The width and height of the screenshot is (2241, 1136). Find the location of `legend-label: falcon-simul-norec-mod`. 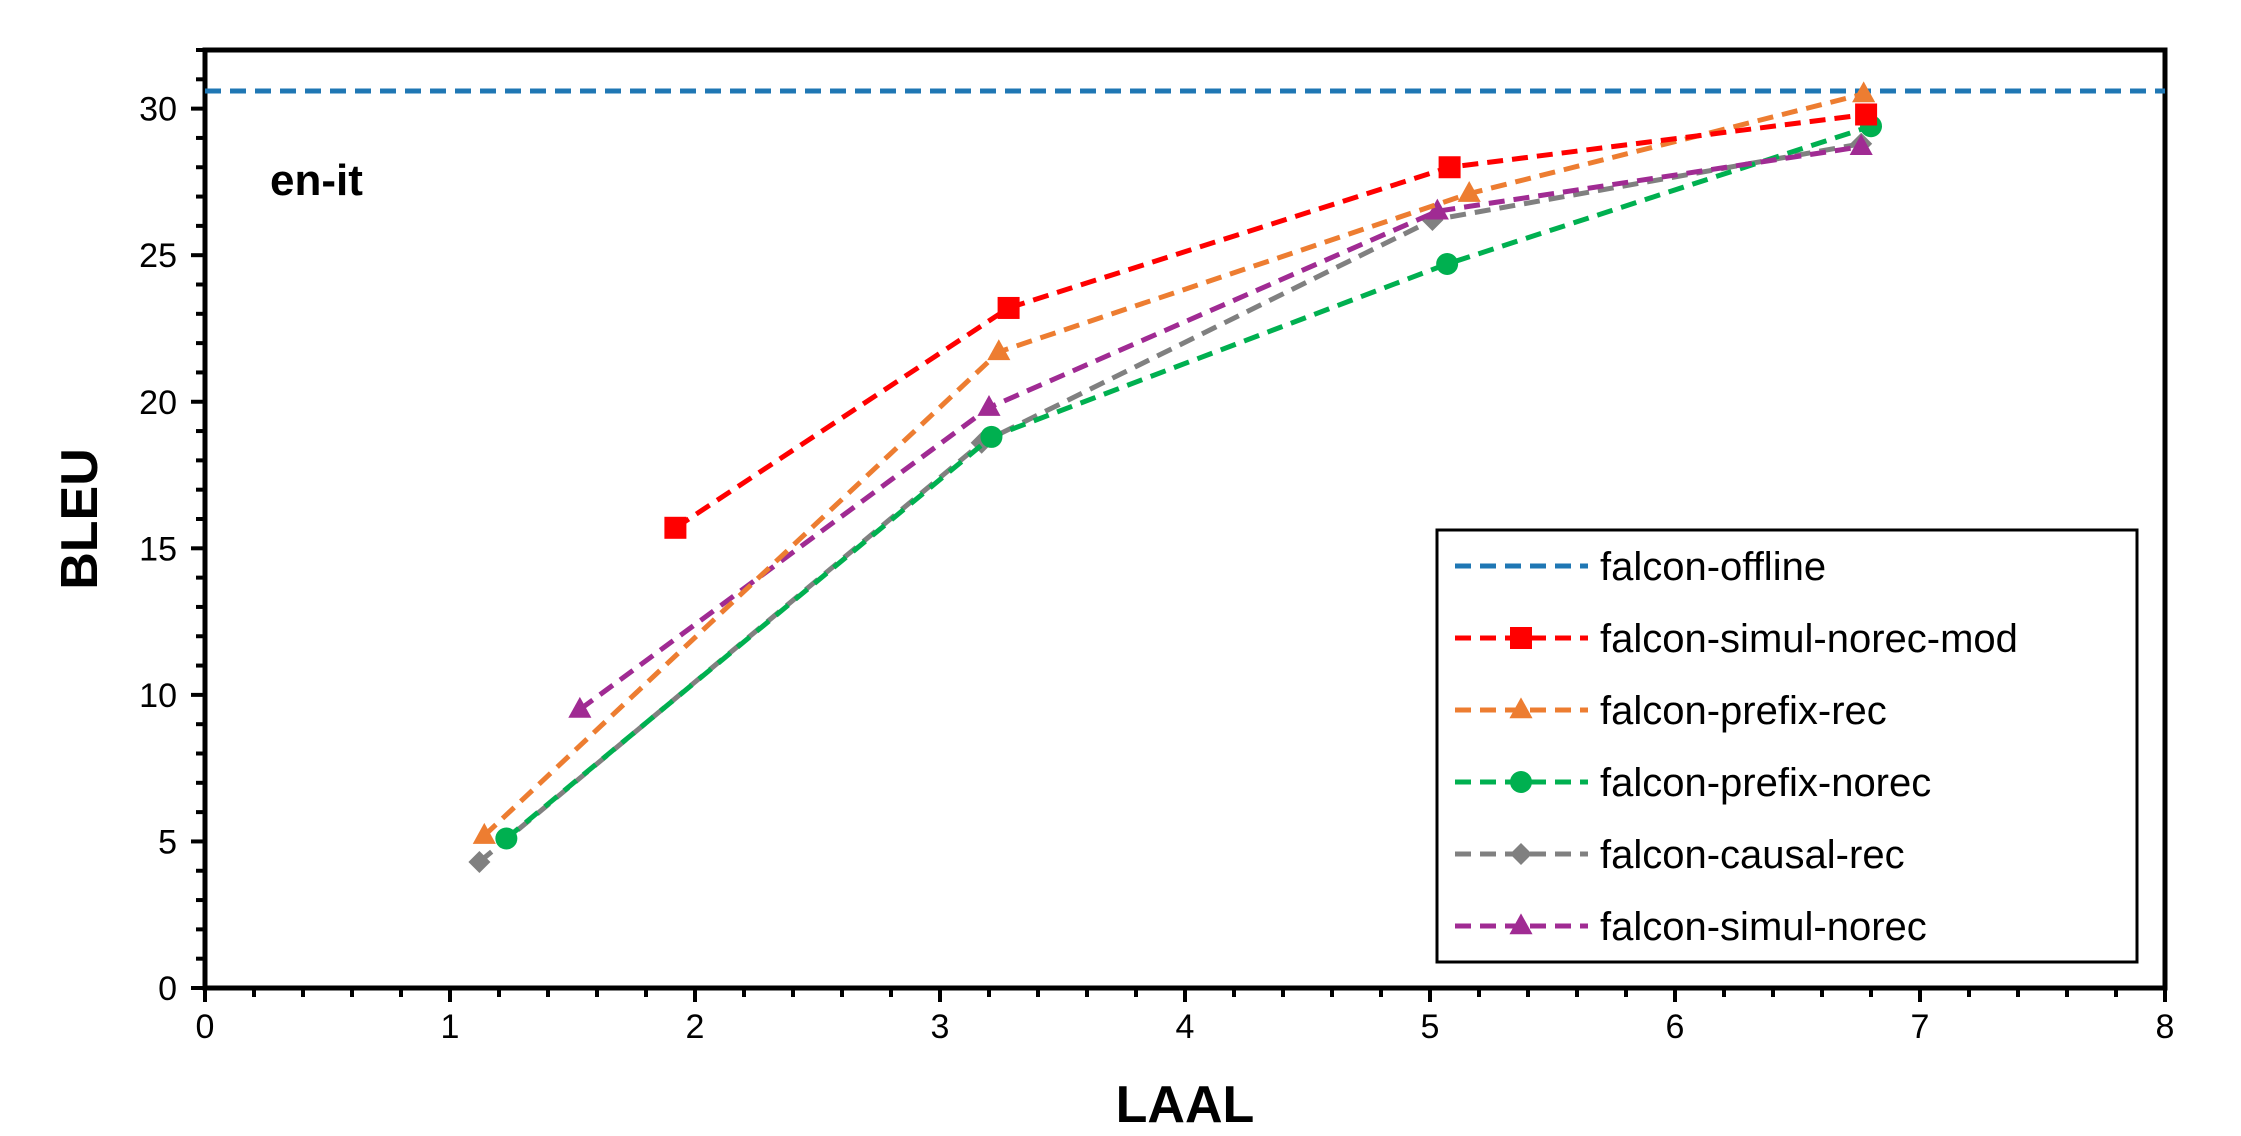

legend-label: falcon-simul-norec-mod is located at coordinates (1809, 639).